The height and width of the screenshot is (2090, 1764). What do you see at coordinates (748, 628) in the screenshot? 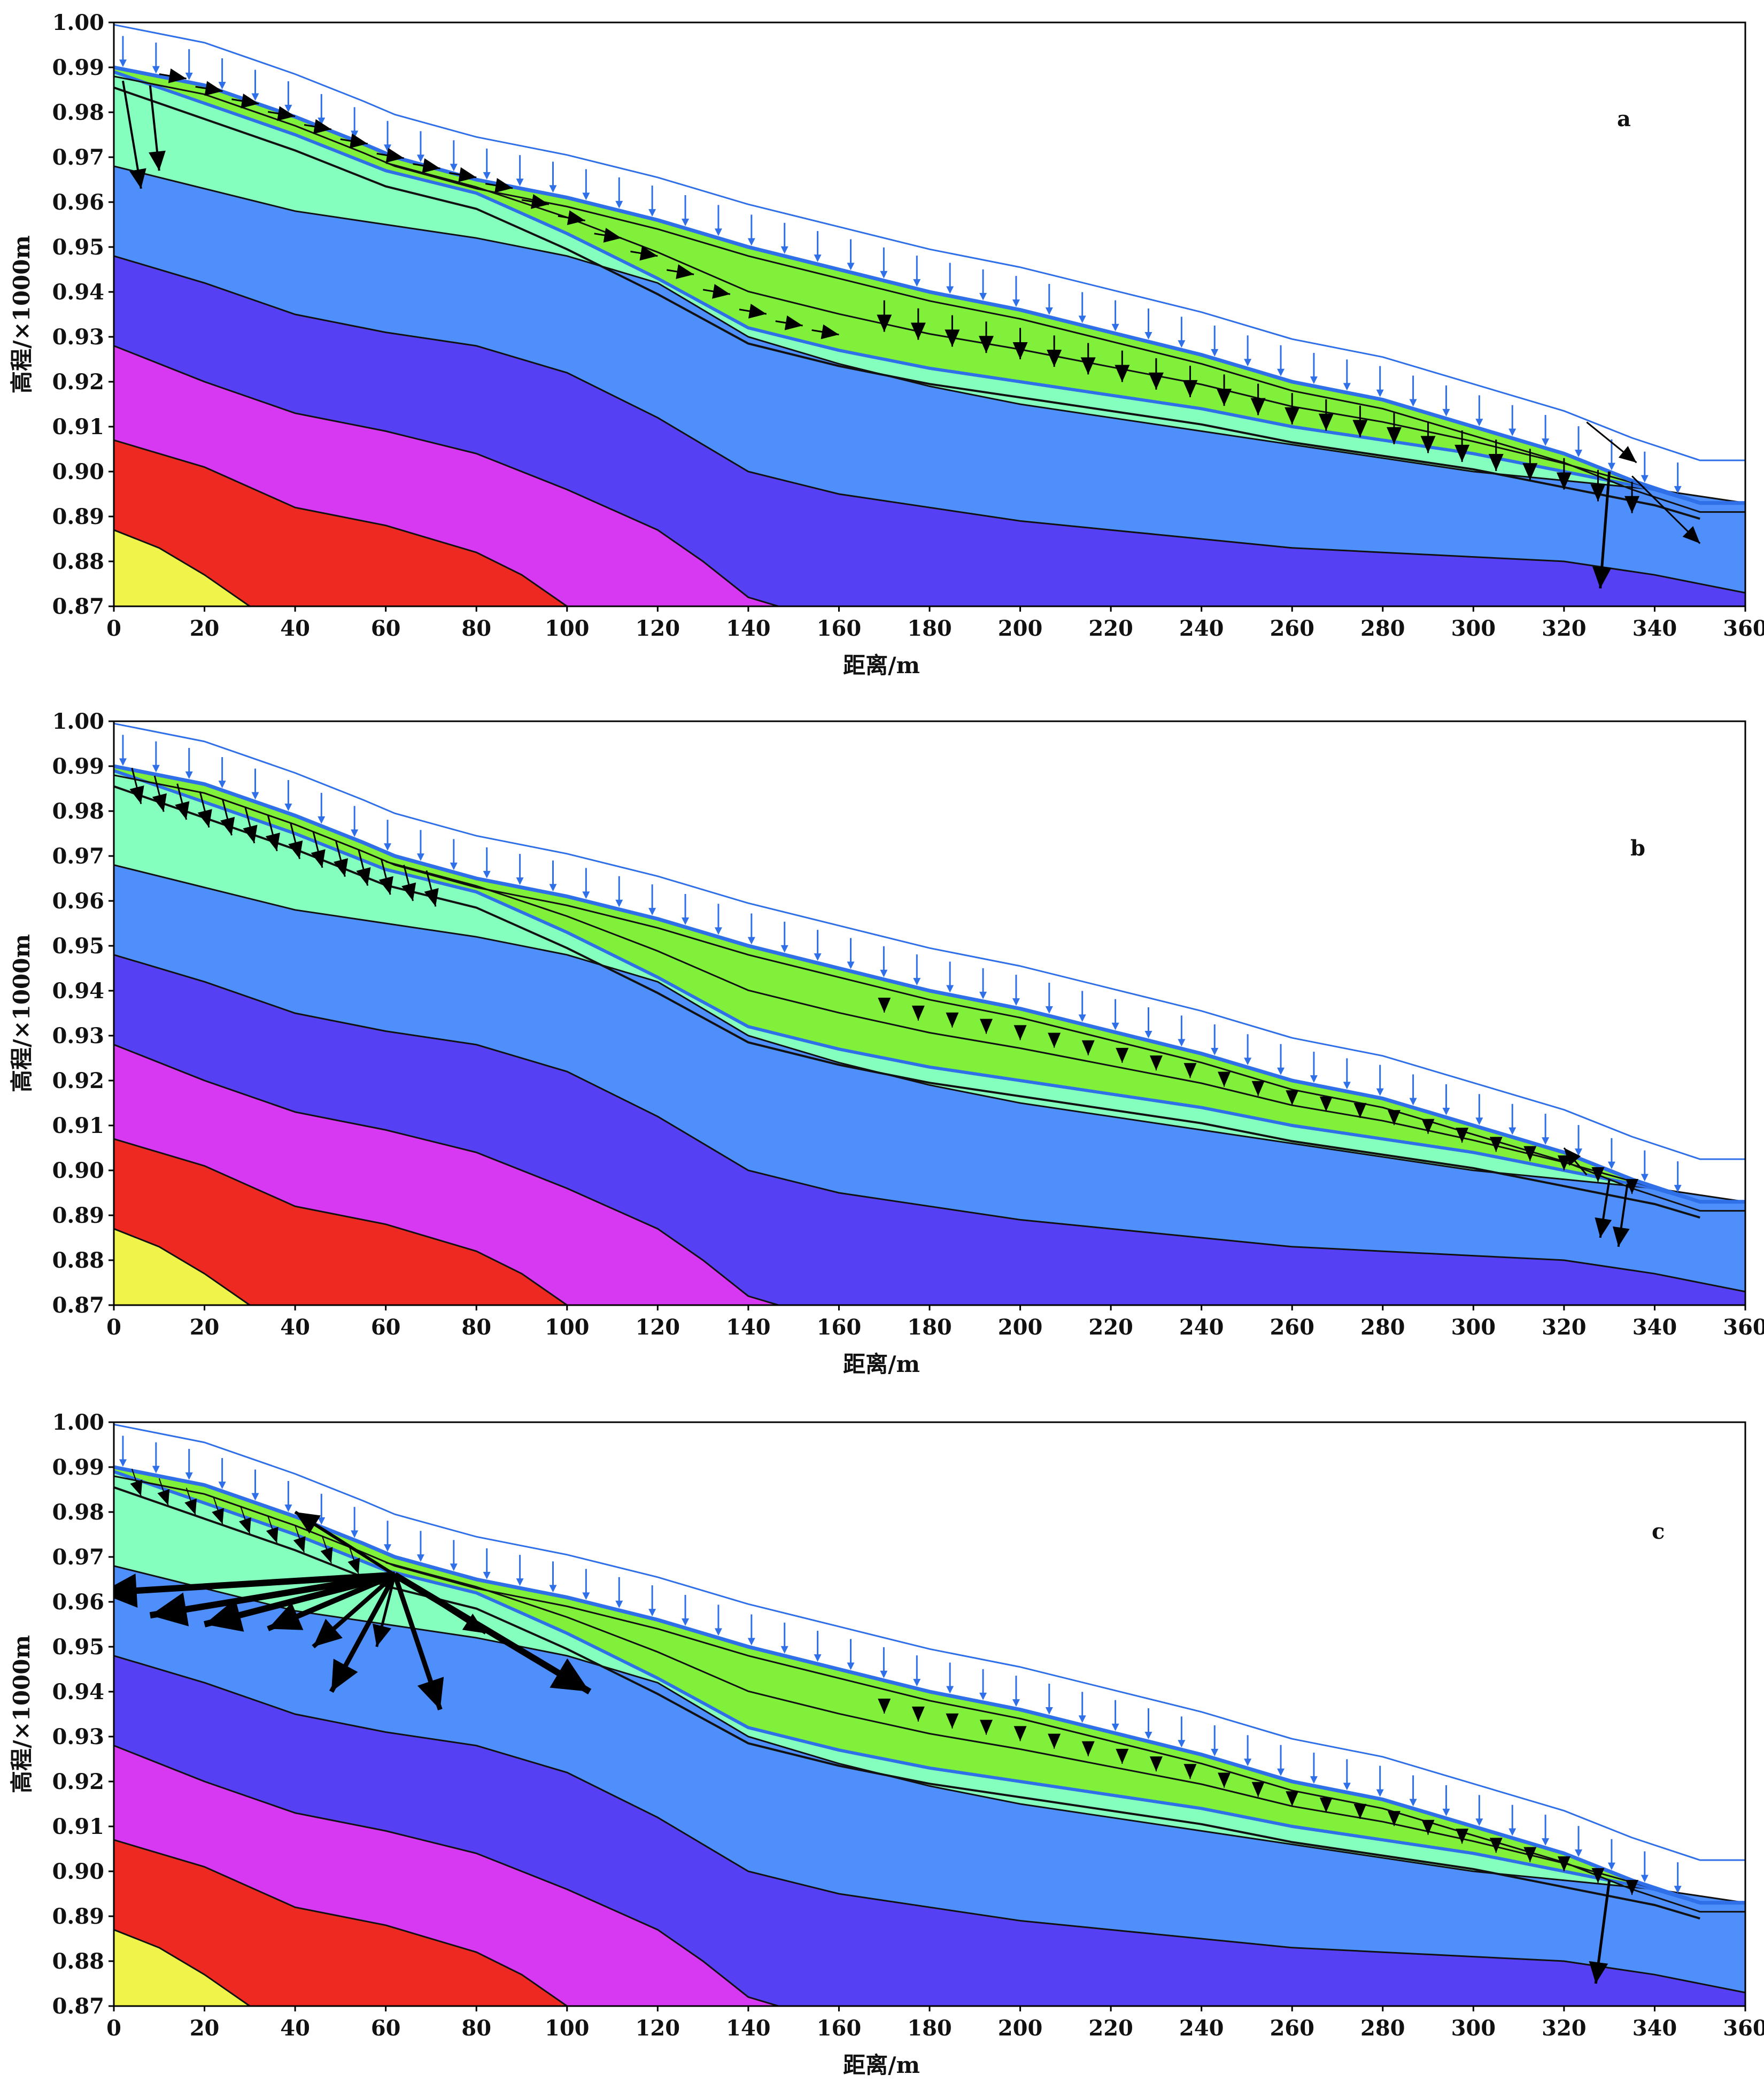
I see `x-tick-label: 140` at bounding box center [748, 628].